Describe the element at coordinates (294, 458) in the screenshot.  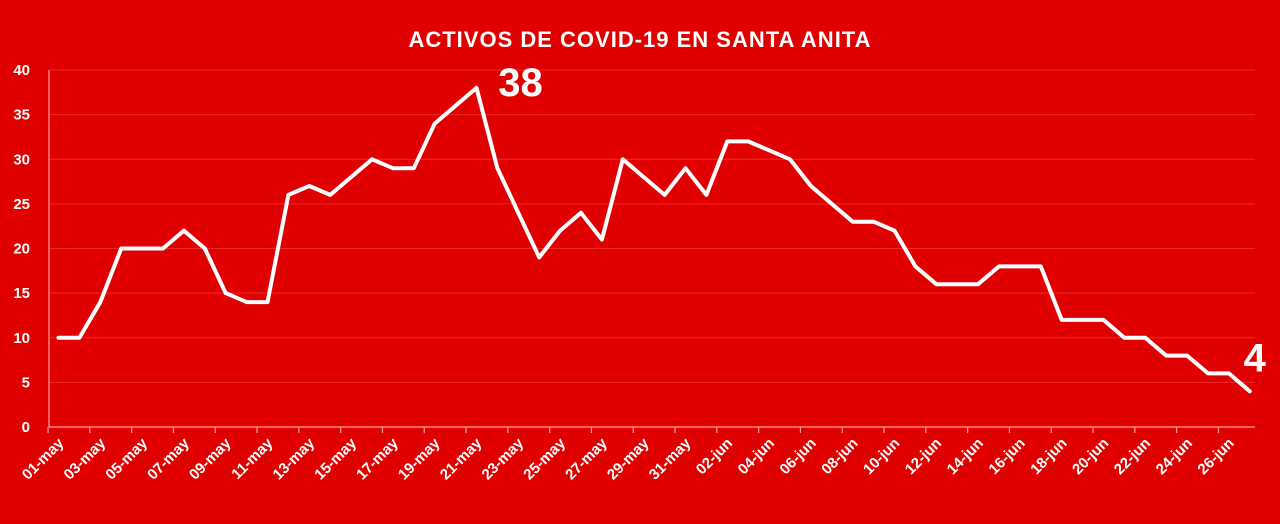
I see `x-tick-label-13-may: 13-may` at that location.